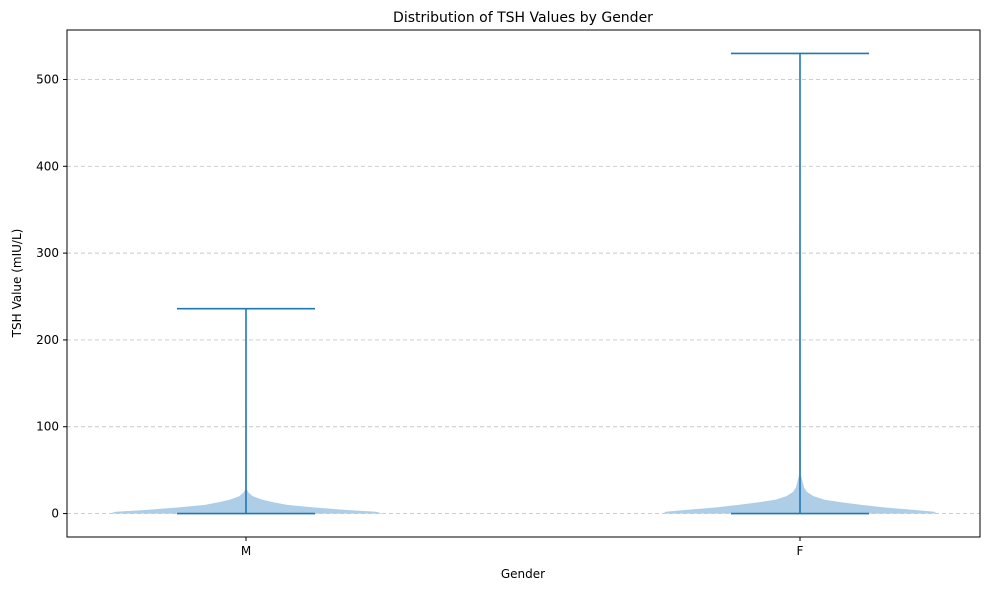 The width and height of the screenshot is (989, 594). What do you see at coordinates (17, 284) in the screenshot?
I see `y-axis-label: TSH Value (mIU/L)` at bounding box center [17, 284].